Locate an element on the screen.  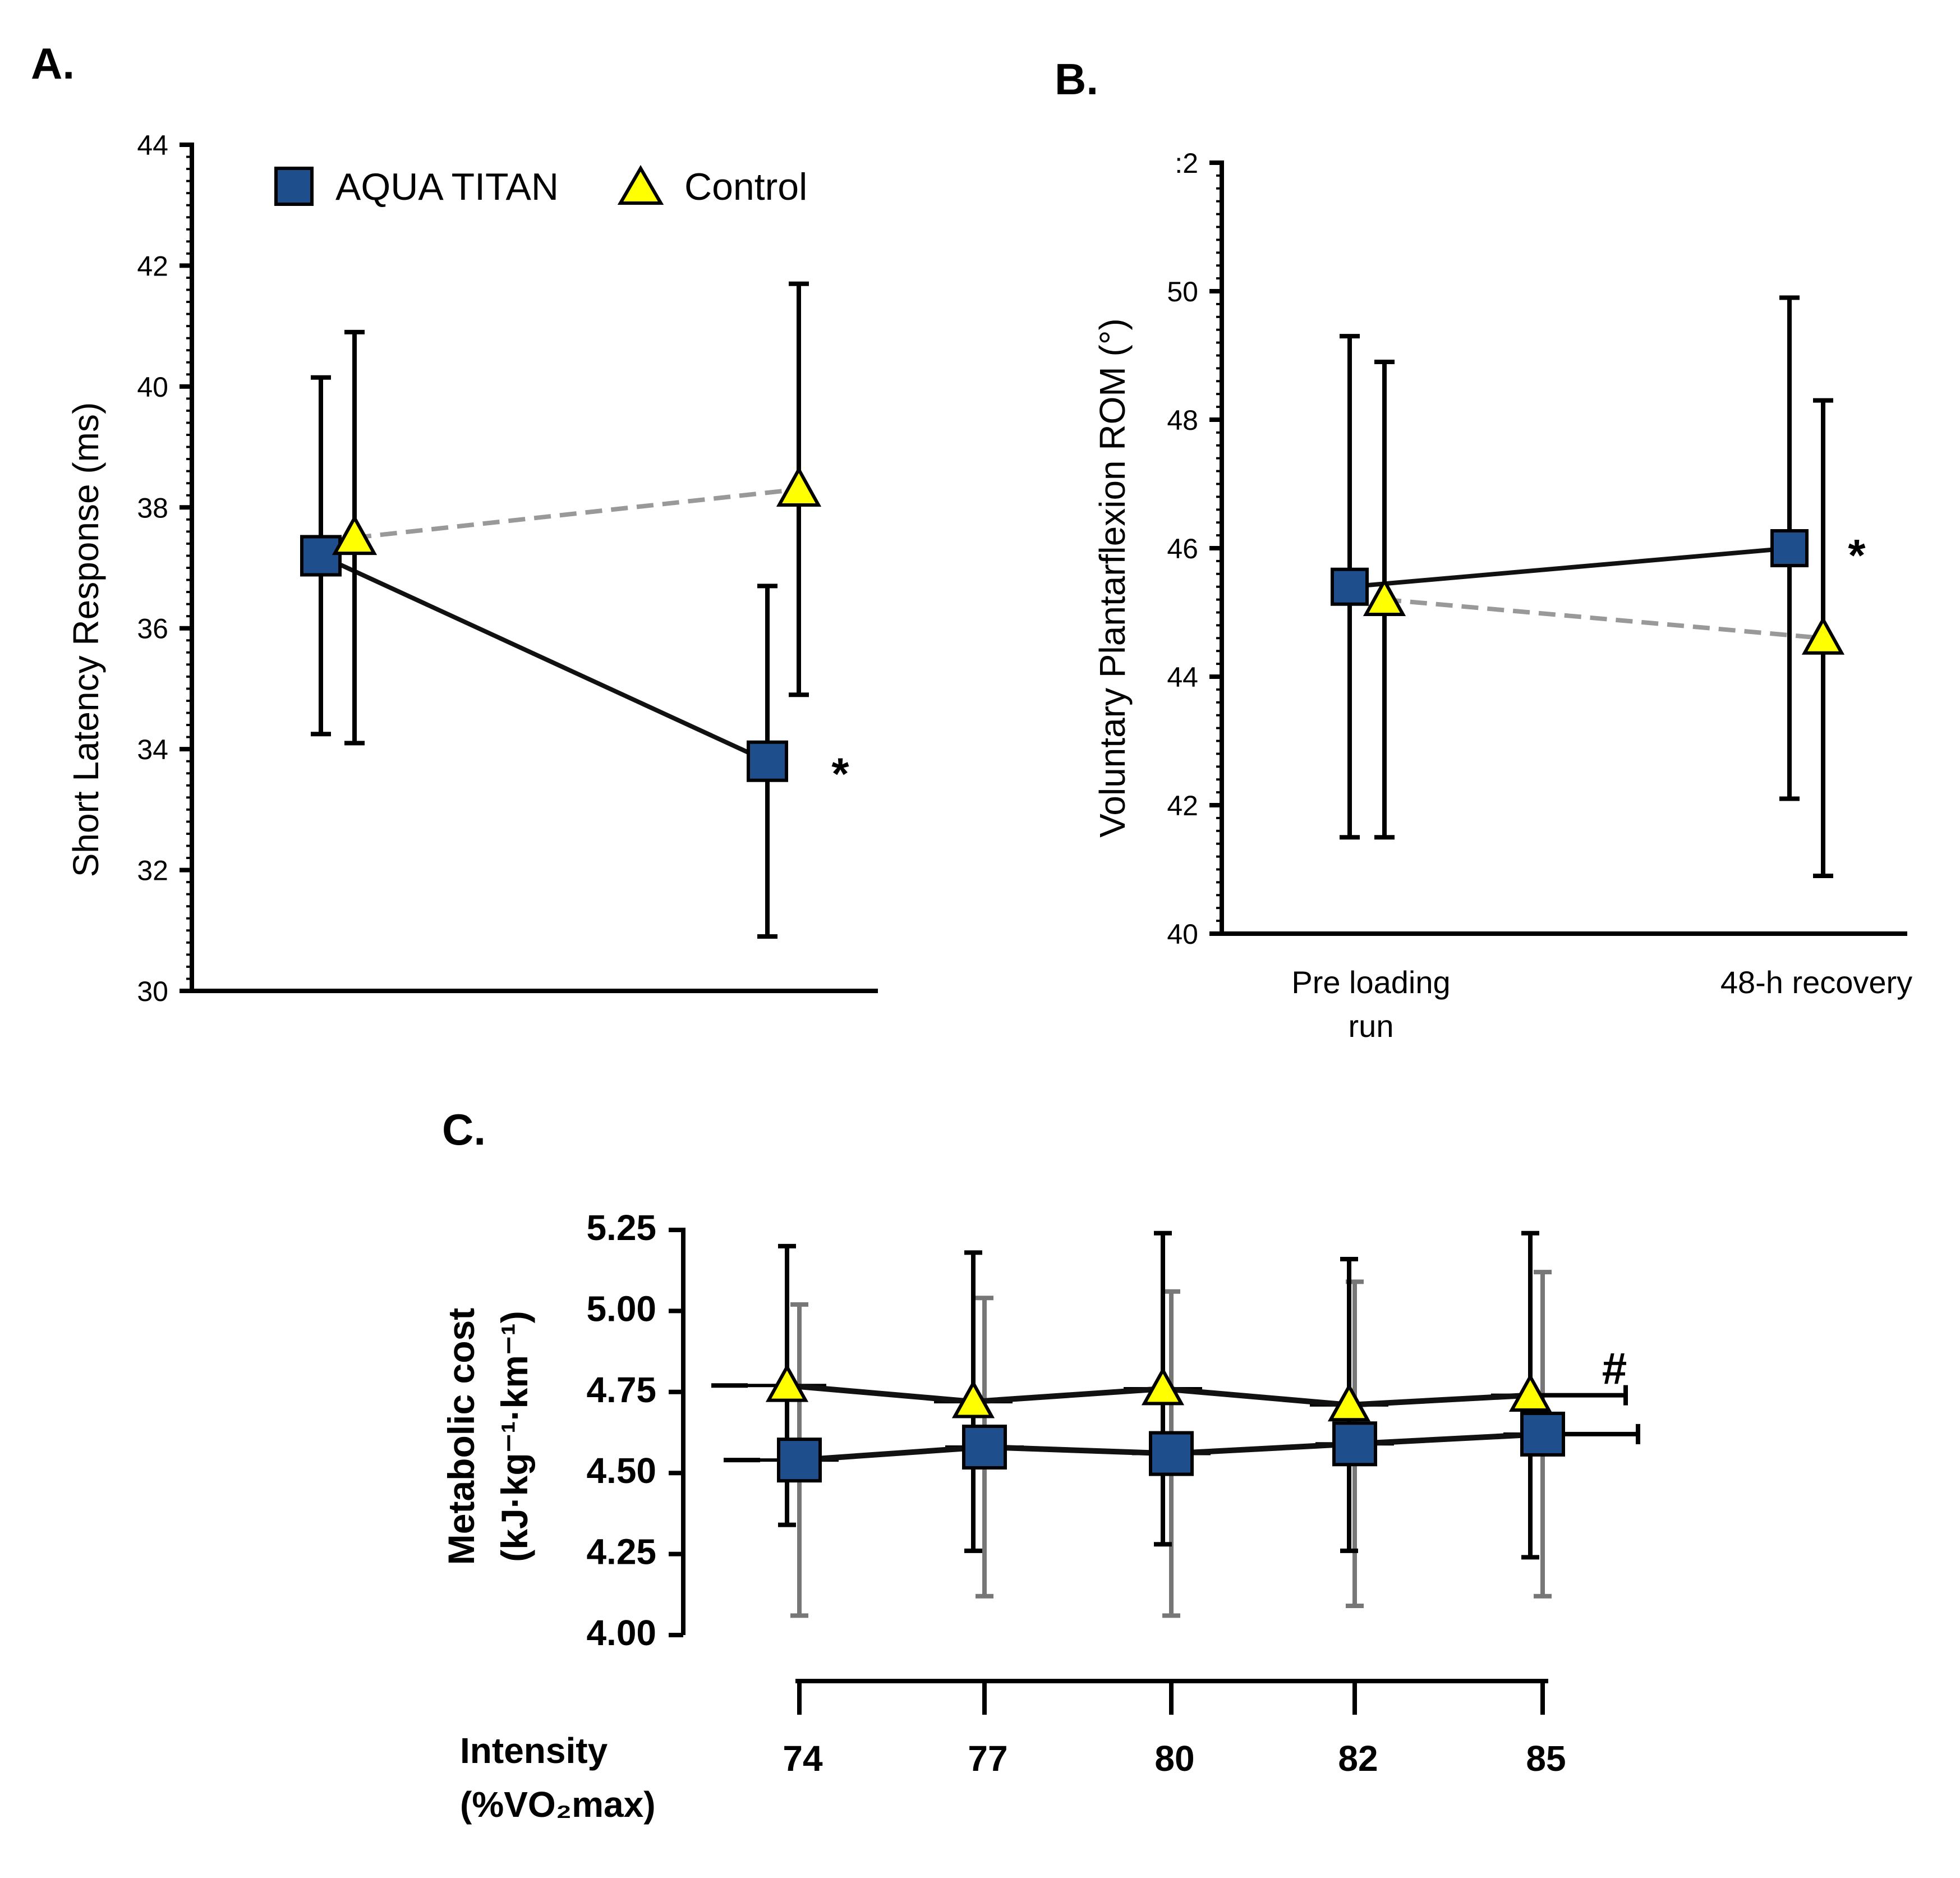
panel-0-line-aqua-titan is located at coordinates (544, 658).